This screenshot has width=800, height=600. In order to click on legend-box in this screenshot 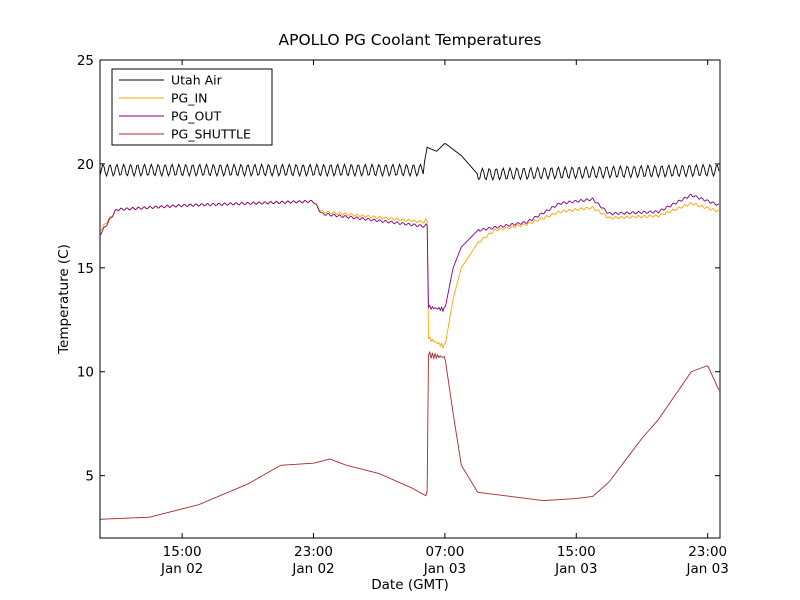, I will do `click(192, 107)`.